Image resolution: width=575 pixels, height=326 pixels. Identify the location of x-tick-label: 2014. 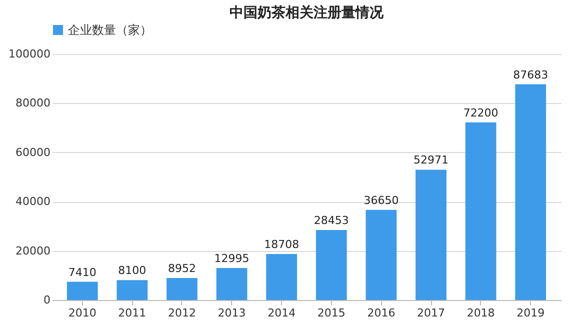
(282, 313).